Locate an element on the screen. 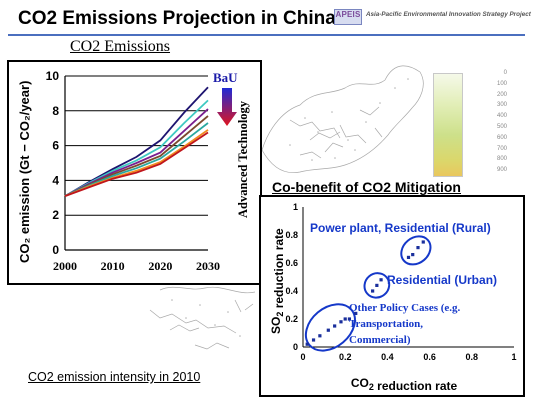 The image size is (533, 400). map-legend-label: 800 is located at coordinates (501, 159).